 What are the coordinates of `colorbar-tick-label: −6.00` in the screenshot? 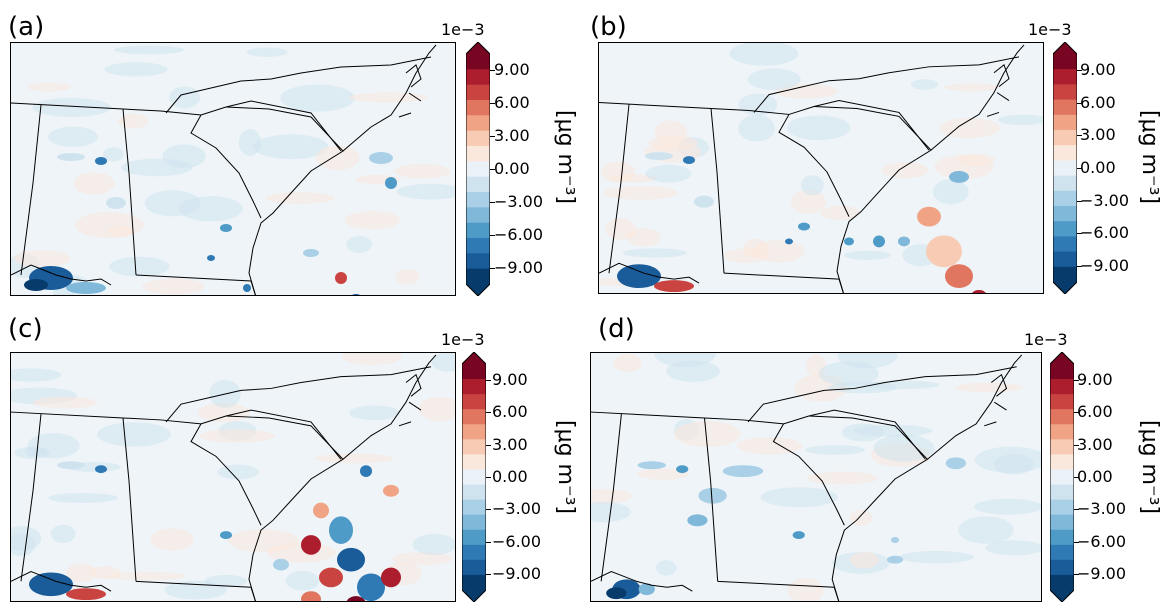 It's located at (1102, 541).